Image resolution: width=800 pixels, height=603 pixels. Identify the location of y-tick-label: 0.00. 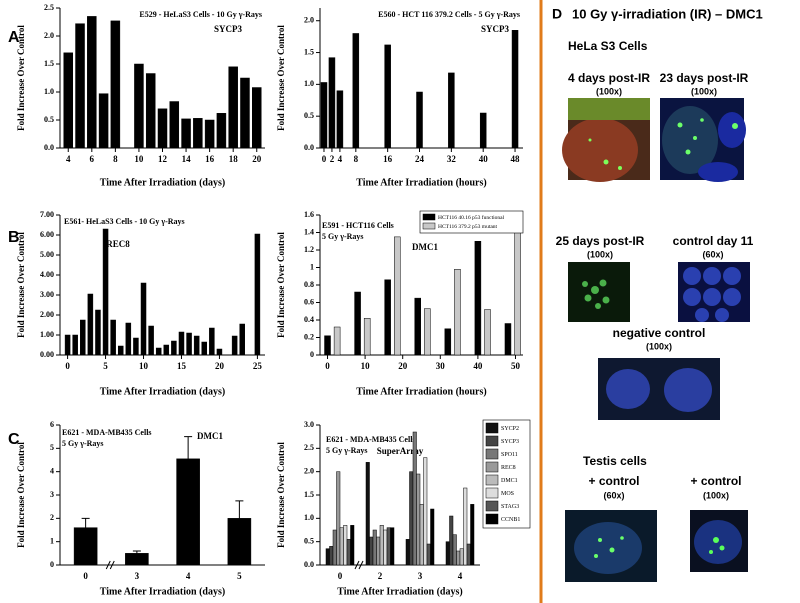
(47, 354).